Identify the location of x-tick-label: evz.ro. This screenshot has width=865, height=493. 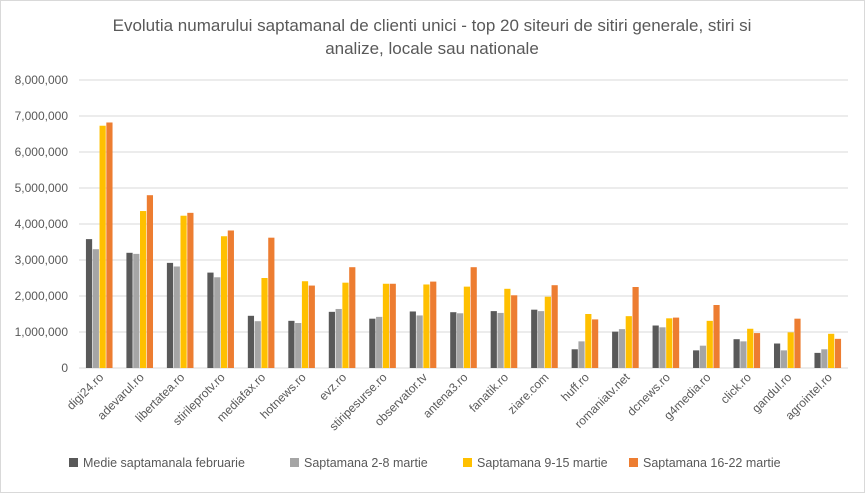
(332, 386).